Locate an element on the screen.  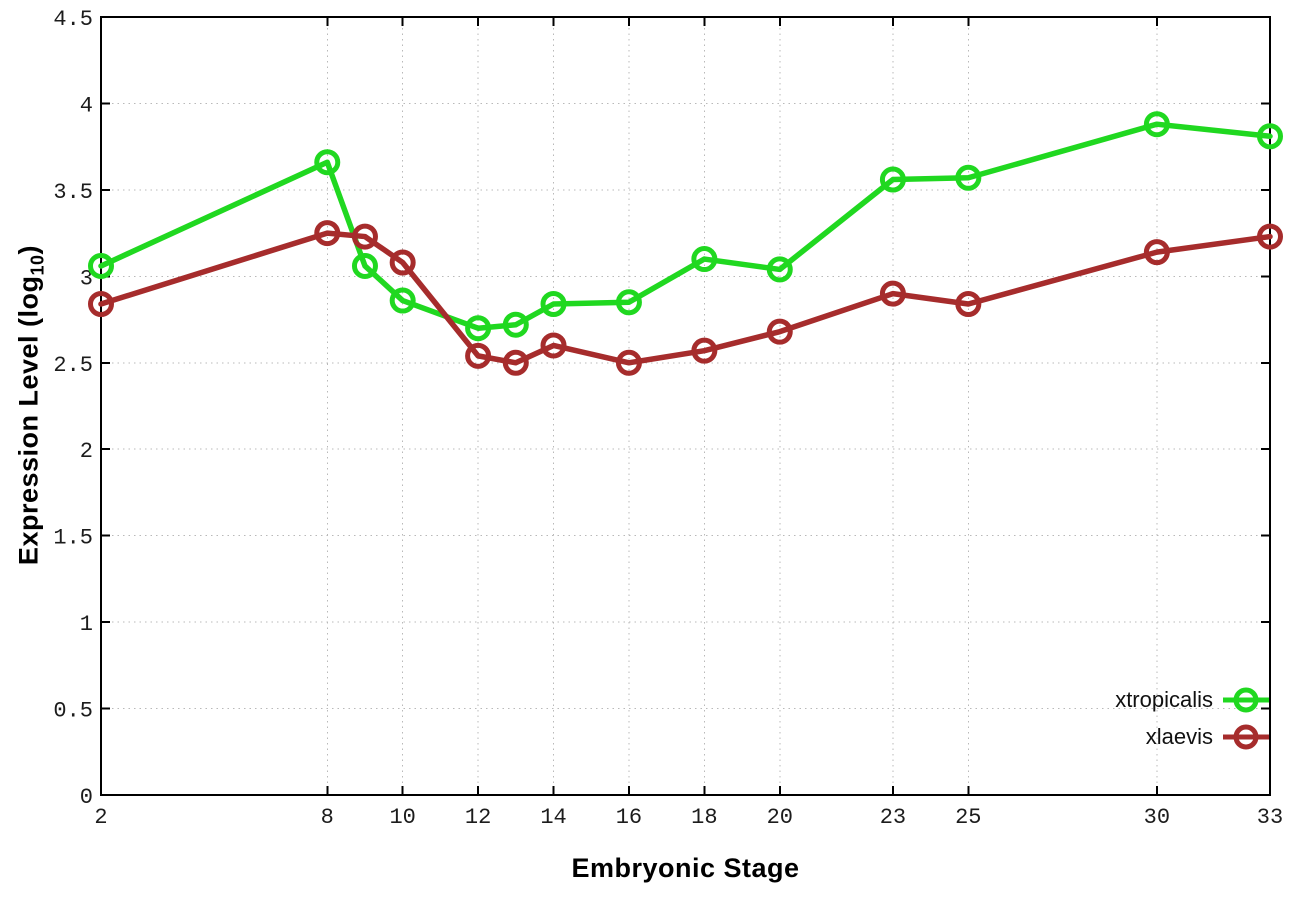
x-tick-label: 23 is located at coordinates (893, 817).